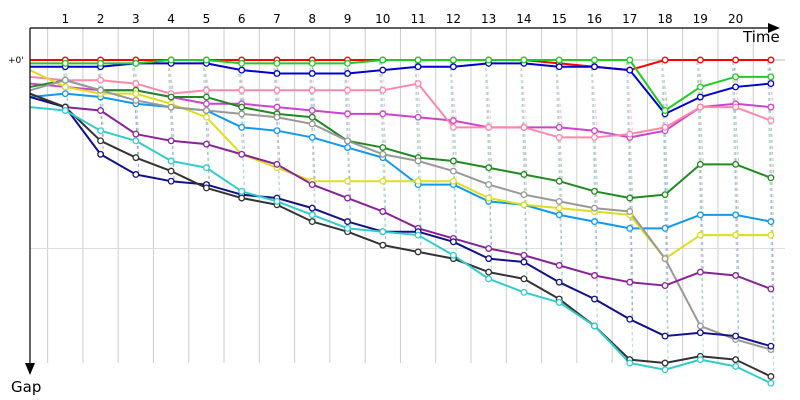 The height and width of the screenshot is (400, 800). Describe the element at coordinates (417, 19) in the screenshot. I see `x-tick-label: 11` at that location.